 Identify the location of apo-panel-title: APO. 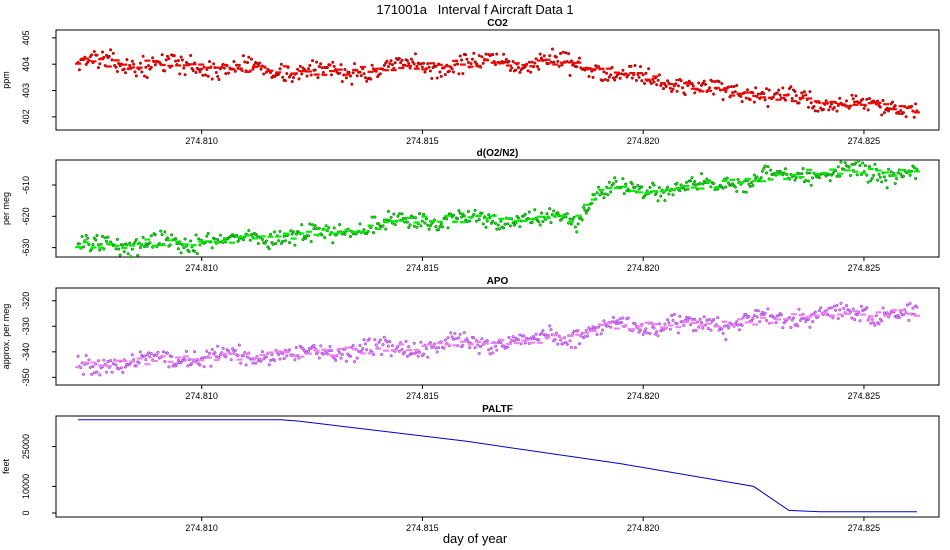
(498, 281).